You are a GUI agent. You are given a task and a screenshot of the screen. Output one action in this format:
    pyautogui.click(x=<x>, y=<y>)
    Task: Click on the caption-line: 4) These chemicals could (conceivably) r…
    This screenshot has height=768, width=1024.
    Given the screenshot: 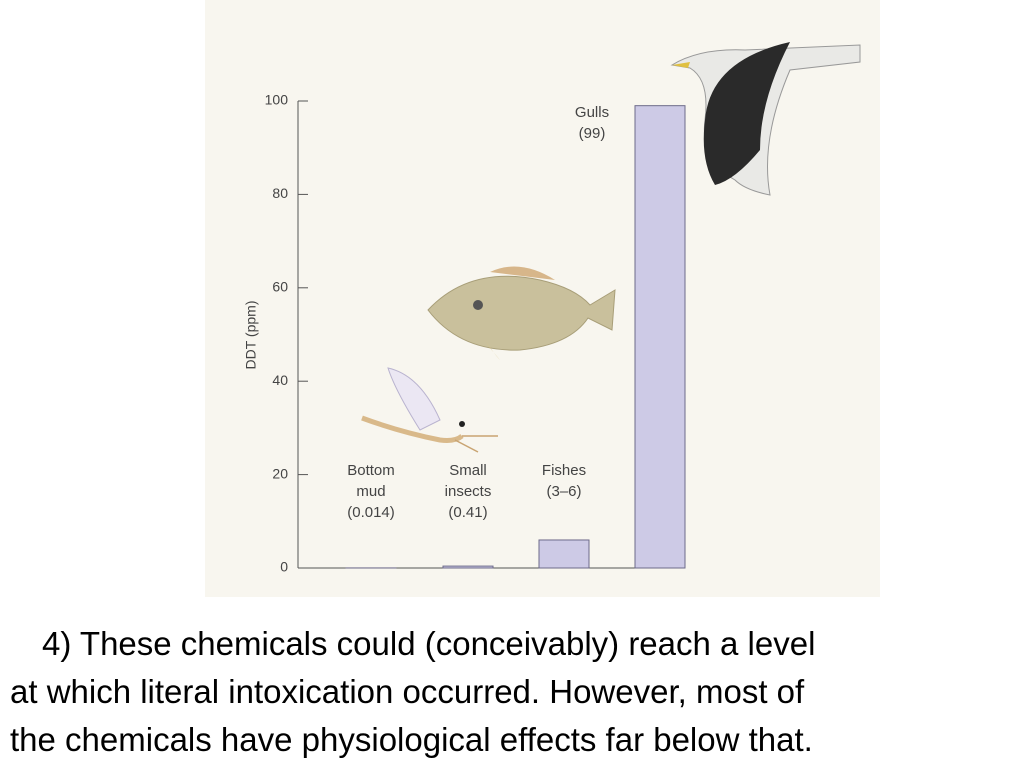 What is the action you would take?
    pyautogui.click(x=429, y=643)
    